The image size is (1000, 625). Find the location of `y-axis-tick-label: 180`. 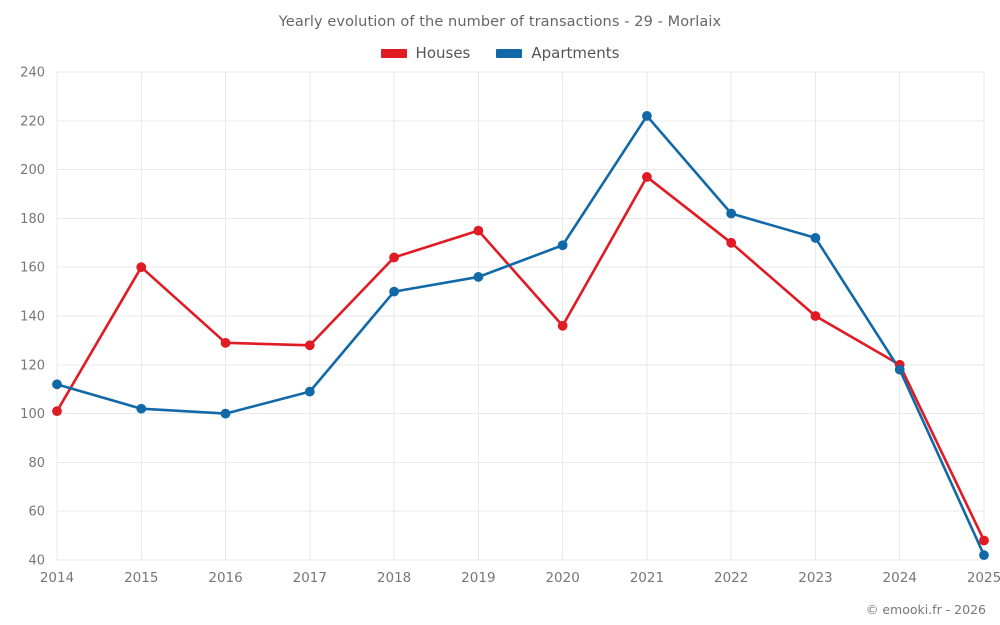

y-axis-tick-label: 180 is located at coordinates (32, 219).